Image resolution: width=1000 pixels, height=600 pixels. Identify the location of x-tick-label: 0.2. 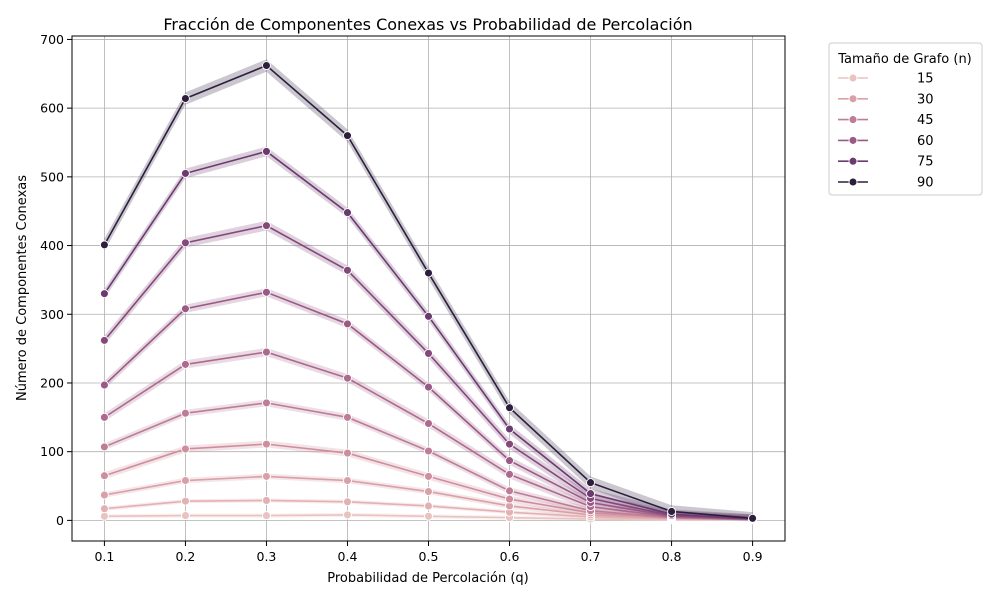
(185, 556).